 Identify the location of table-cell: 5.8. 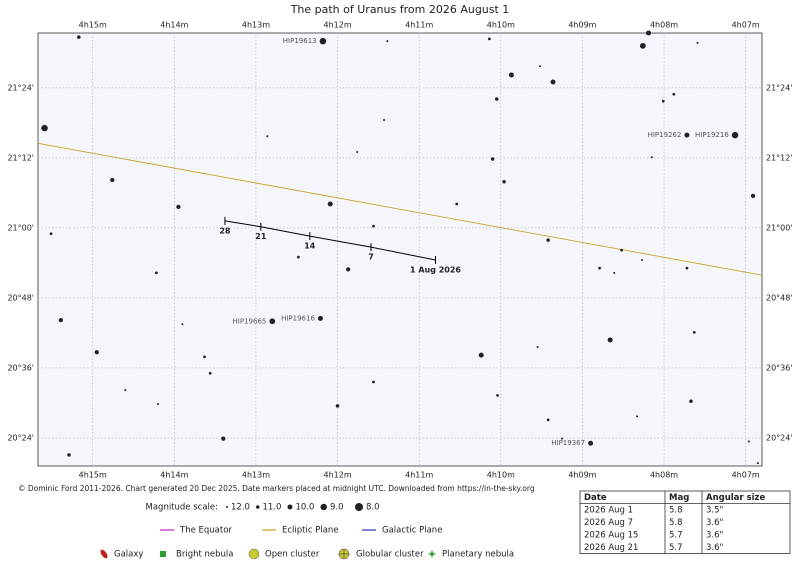
(676, 523).